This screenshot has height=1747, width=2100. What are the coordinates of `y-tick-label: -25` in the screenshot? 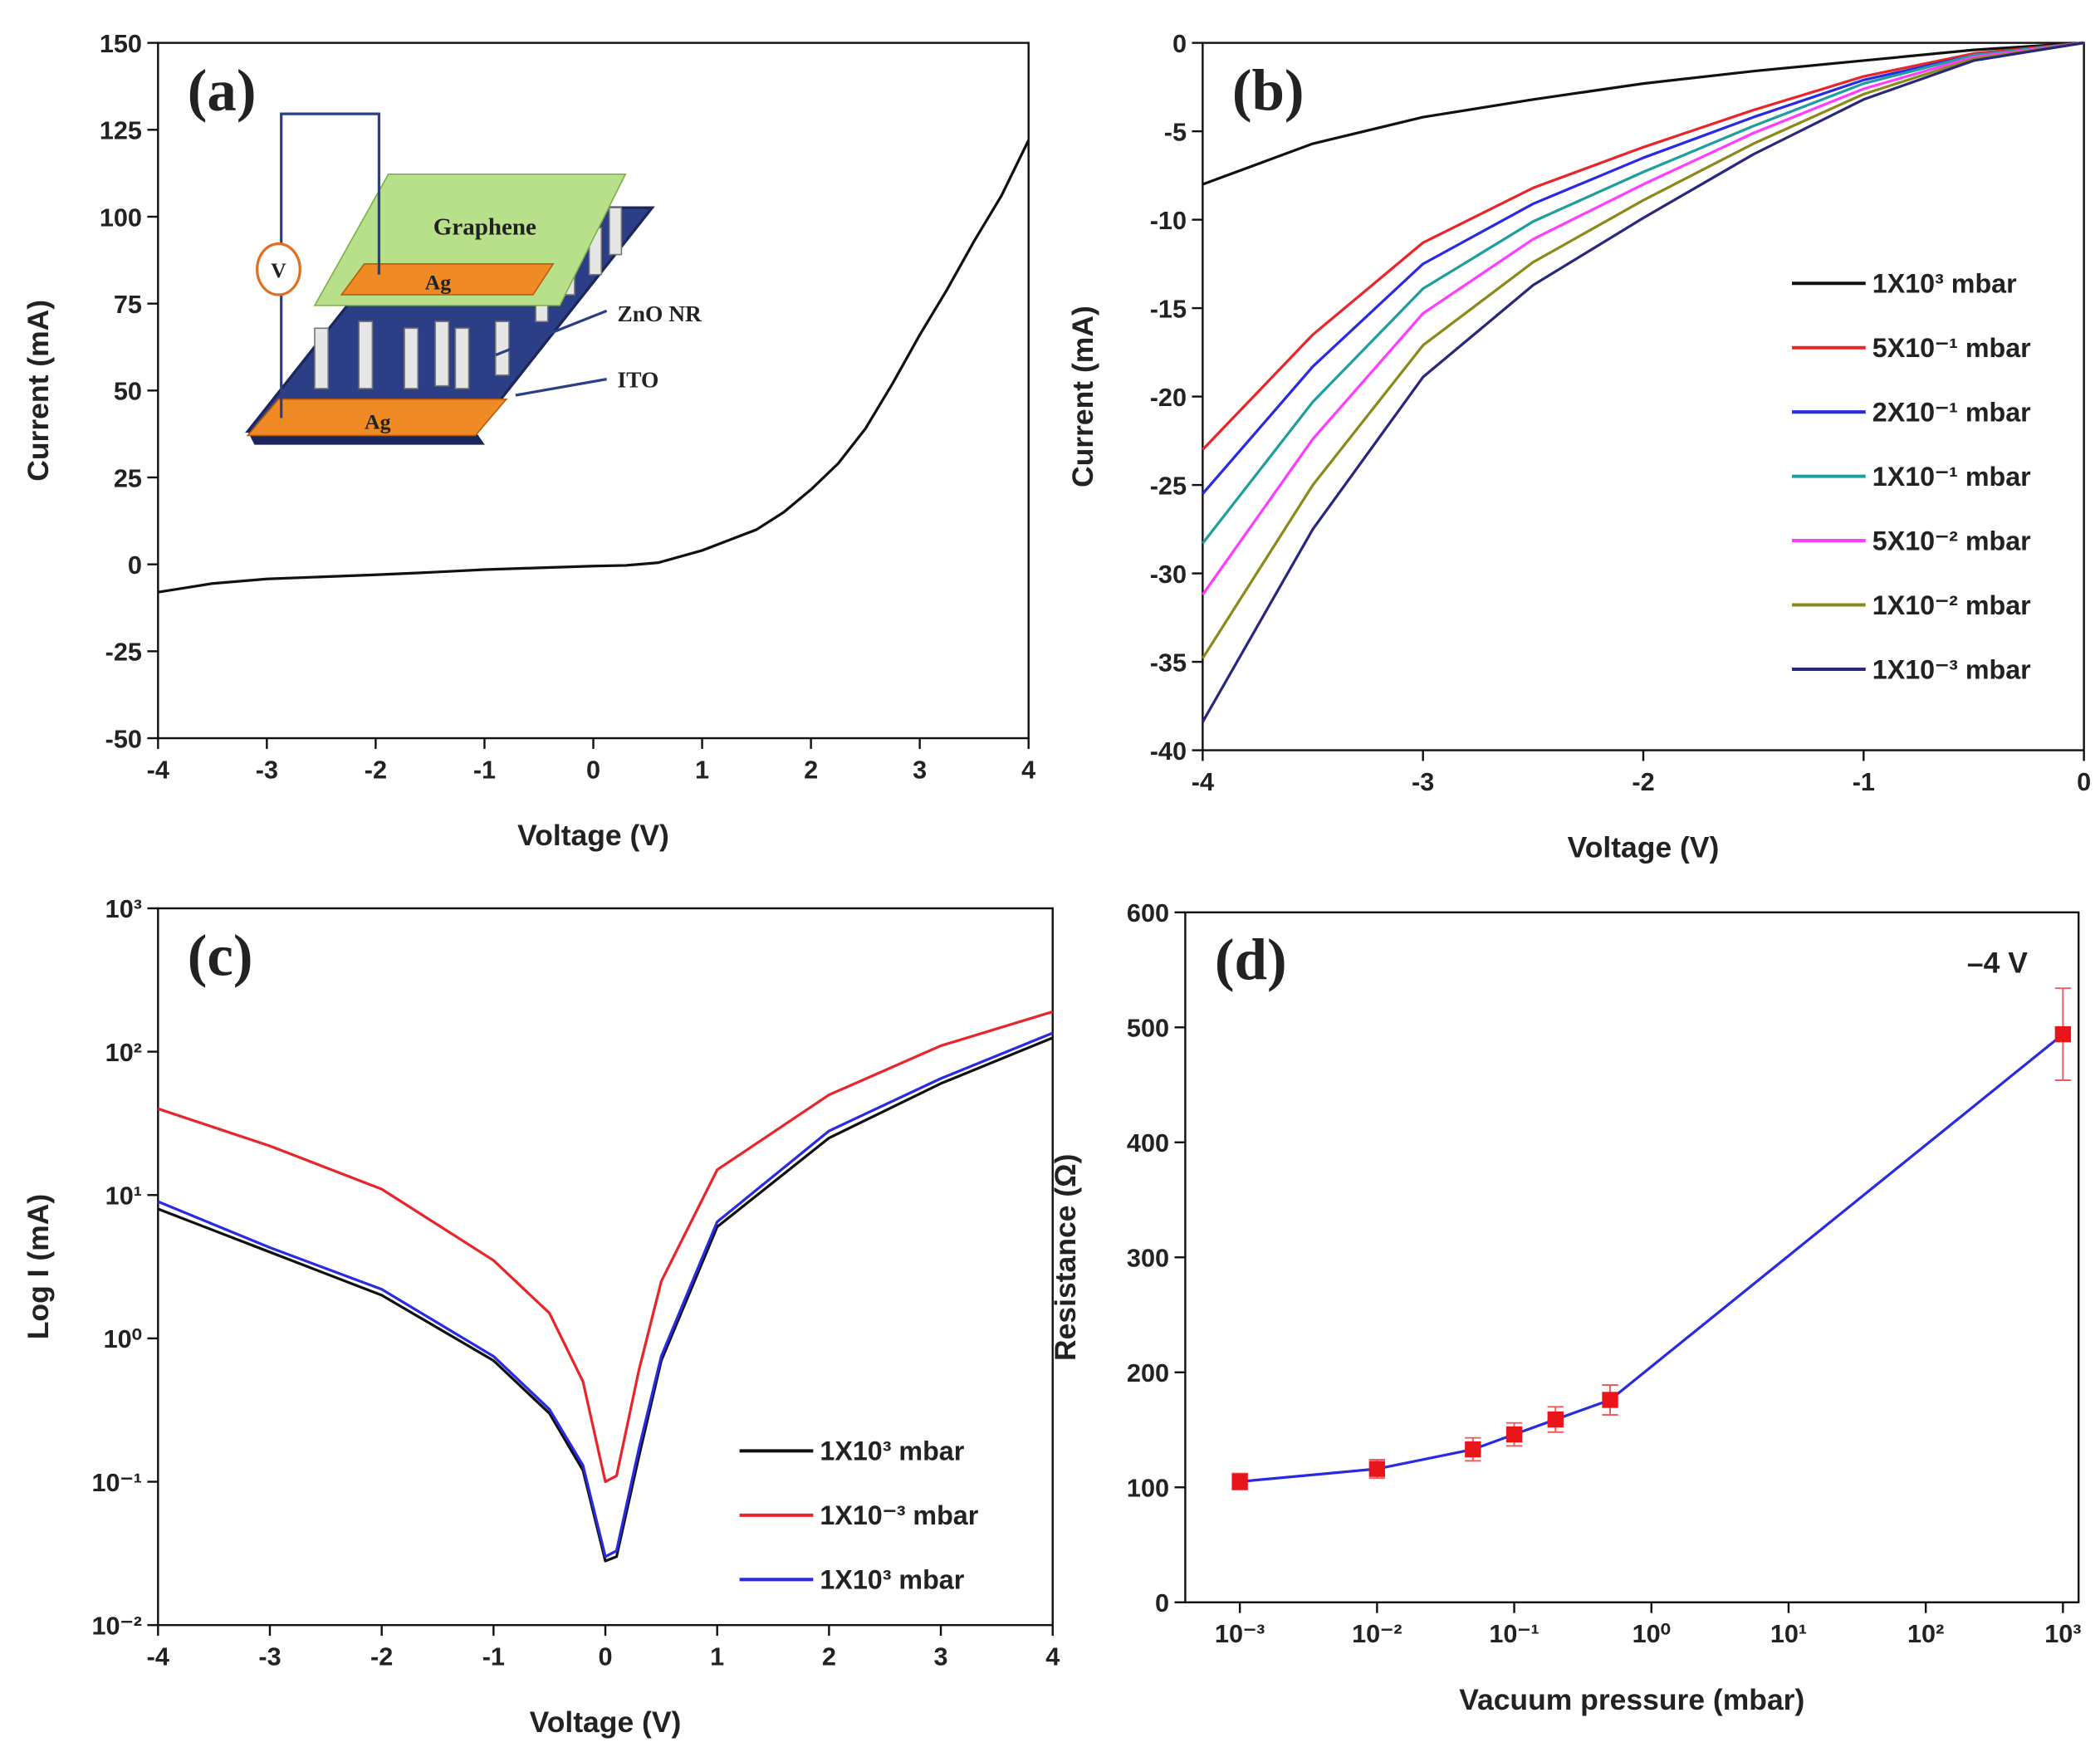 It's located at (123, 653).